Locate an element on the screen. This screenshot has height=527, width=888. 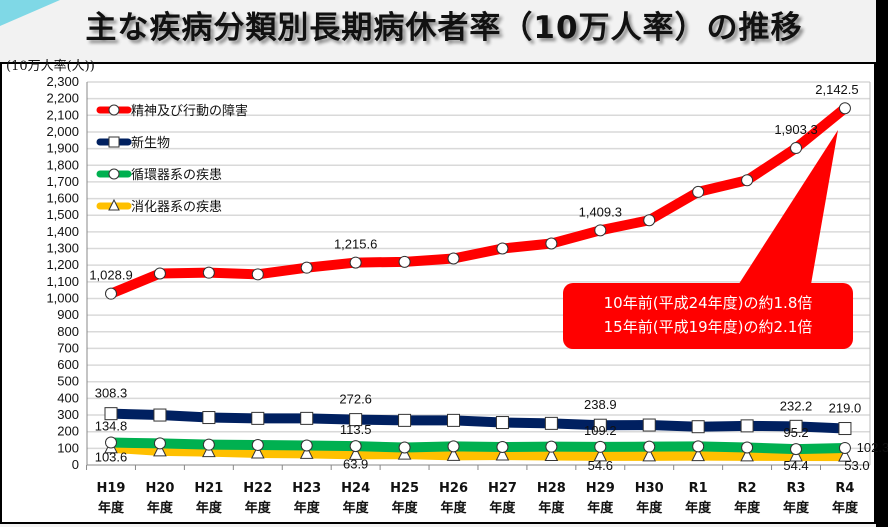
y-tick-label: 100 is located at coordinates (68, 447).